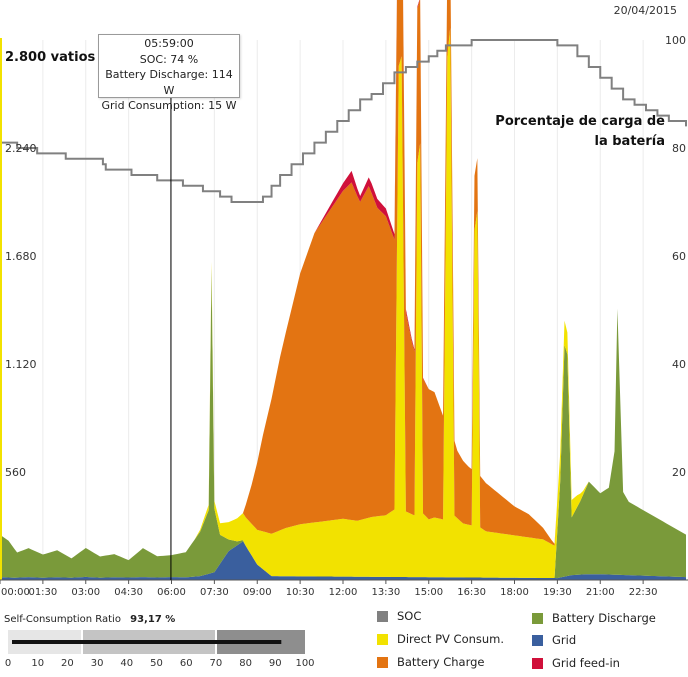  What do you see at coordinates (629, 141) in the screenshot?
I see `soc-title-line2: la batería` at bounding box center [629, 141].